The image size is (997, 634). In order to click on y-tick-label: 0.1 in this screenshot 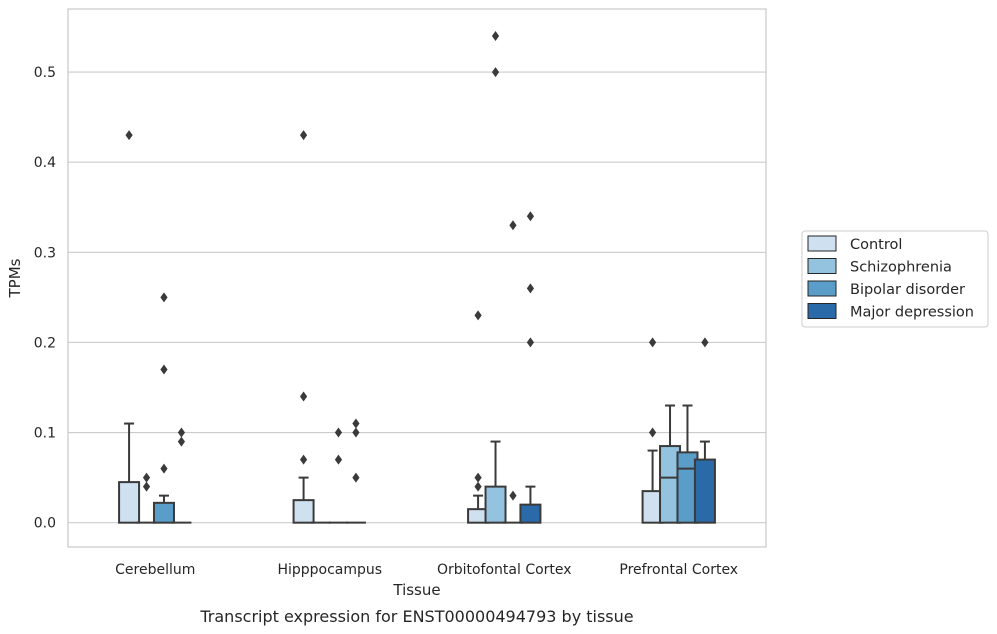, I will do `click(45, 434)`.